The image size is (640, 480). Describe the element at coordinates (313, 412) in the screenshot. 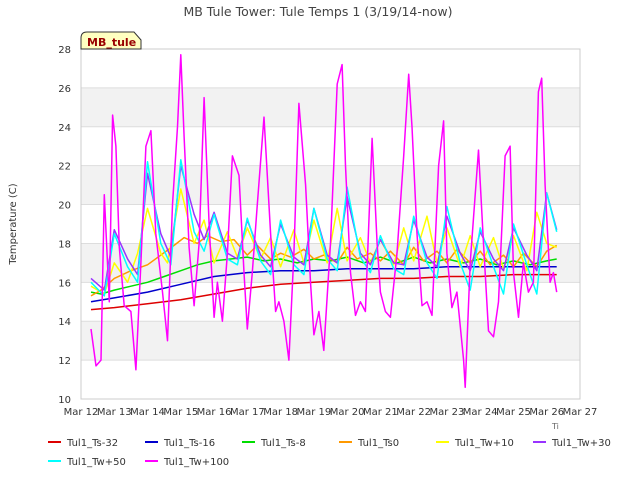

I see `x-tick-label: Mar 19` at that location.